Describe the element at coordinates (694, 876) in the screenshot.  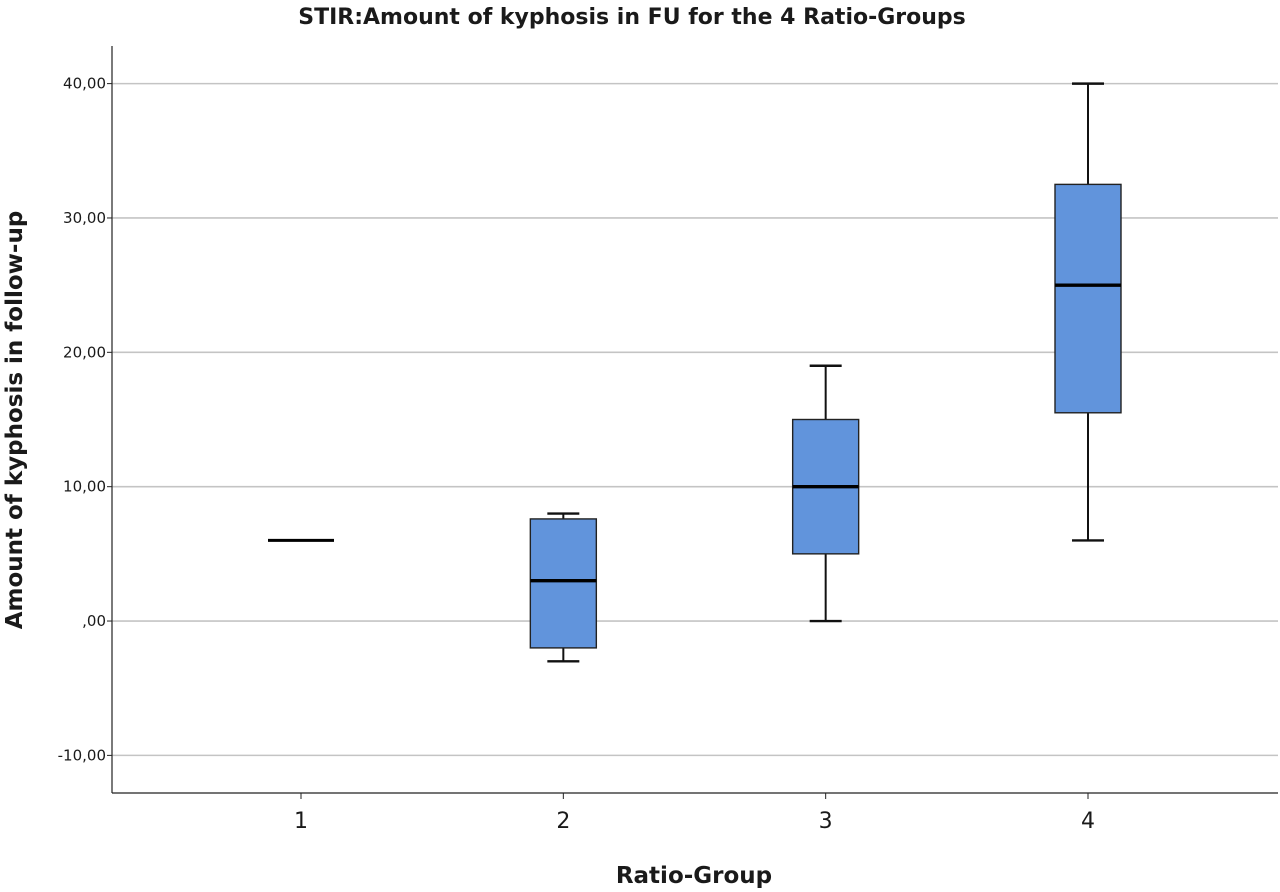
I see `x-axis-title: Ratio-Group` at that location.